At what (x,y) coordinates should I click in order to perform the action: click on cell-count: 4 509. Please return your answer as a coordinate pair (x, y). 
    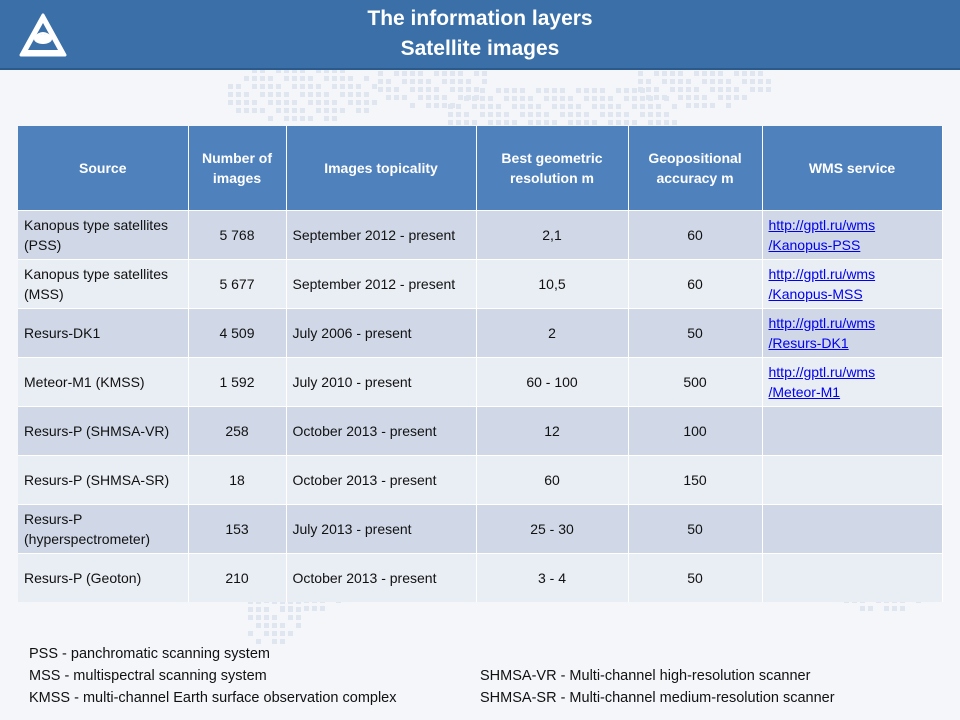
    Looking at the image, I should click on (237, 333).